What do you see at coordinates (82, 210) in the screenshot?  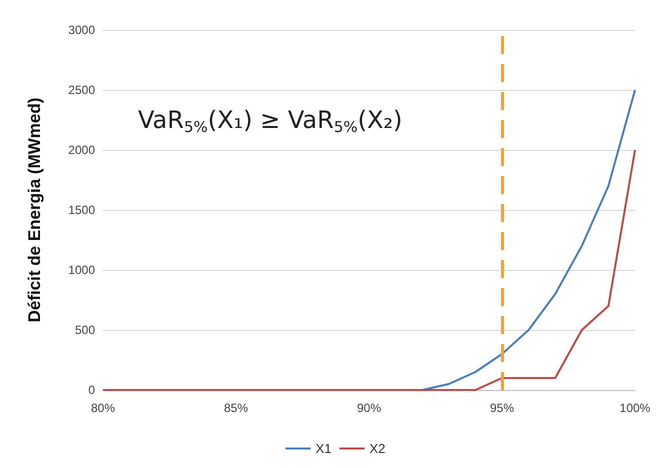 I see `y-tick-label: 1500` at bounding box center [82, 210].